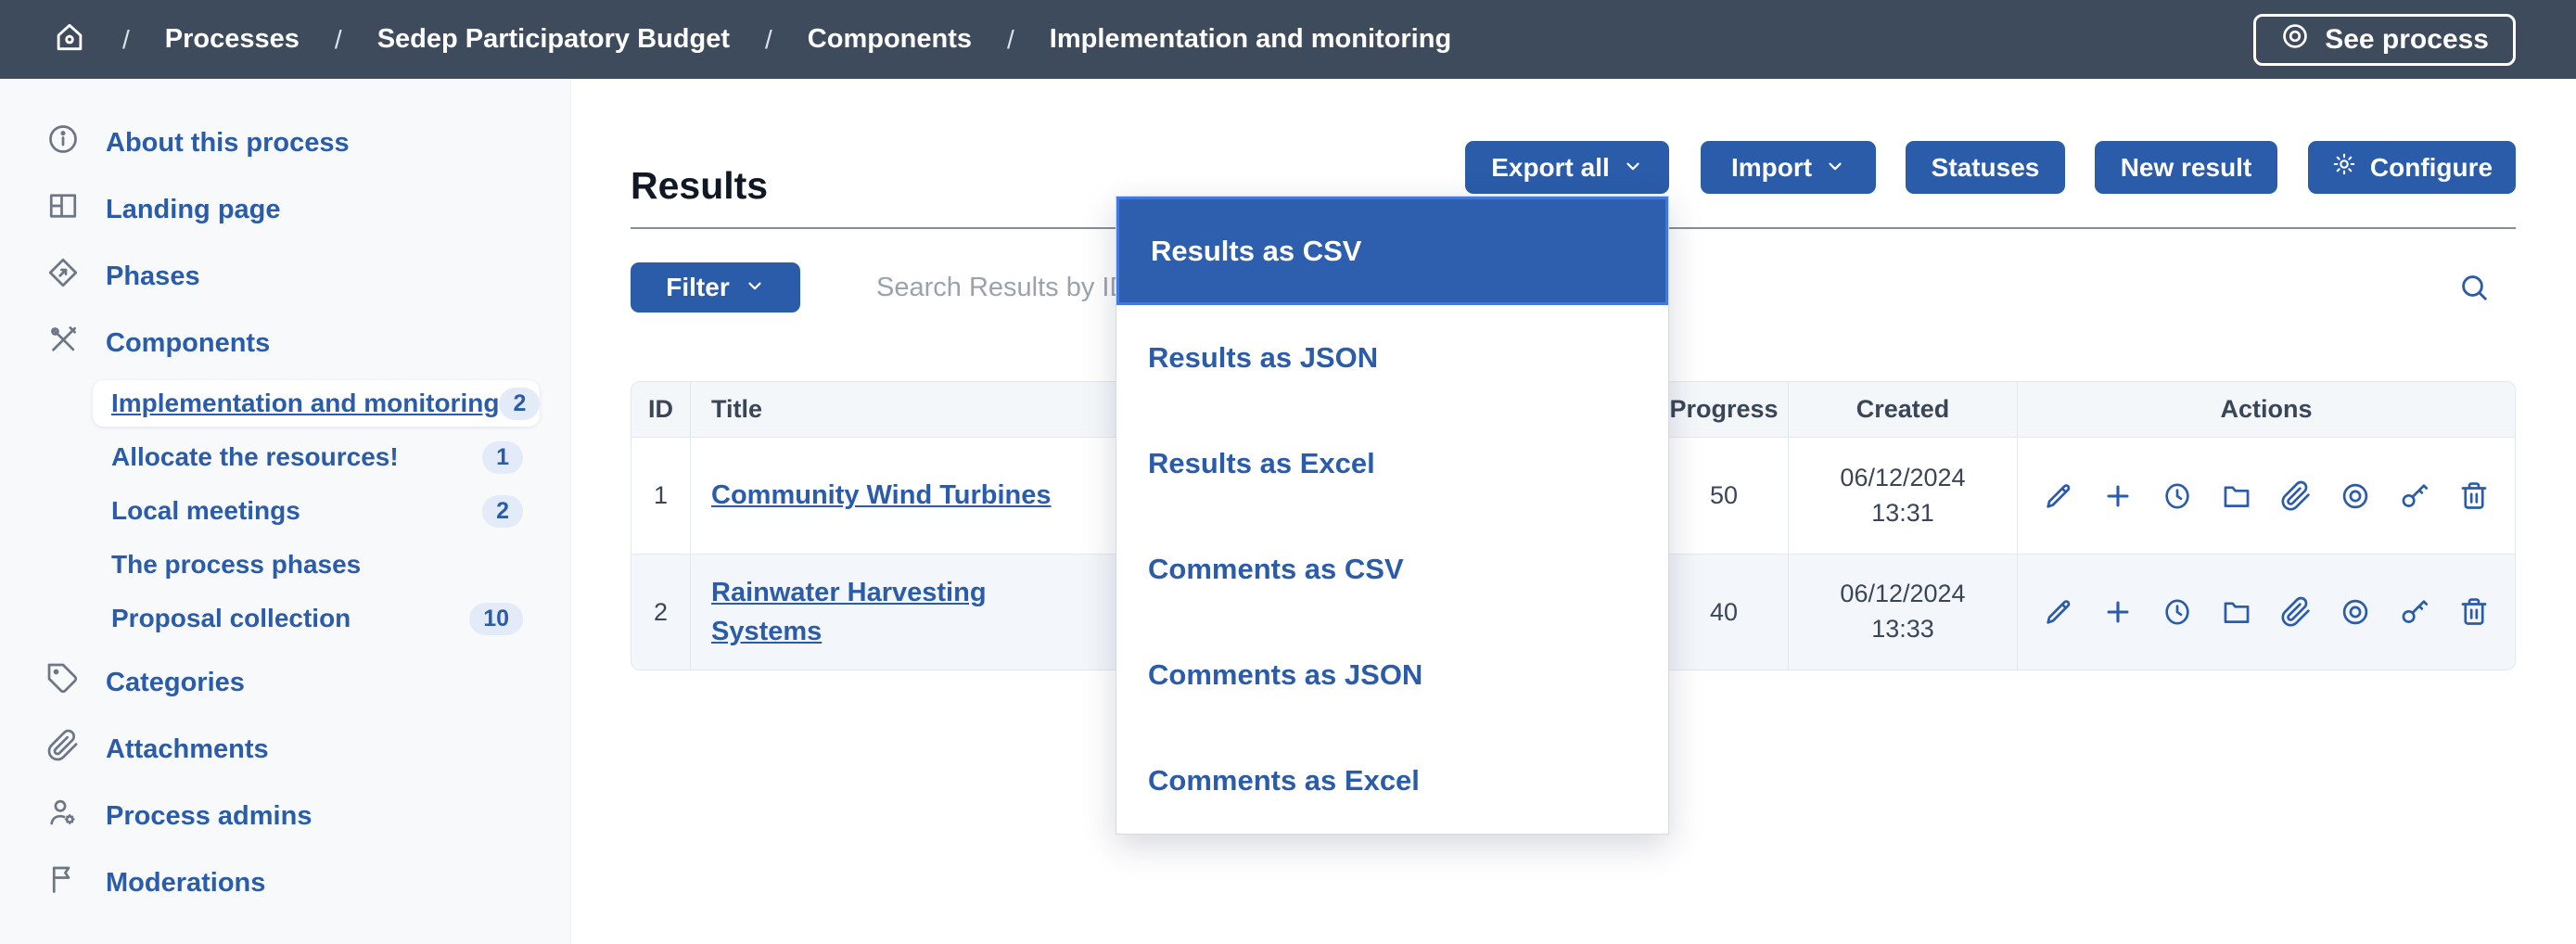 The height and width of the screenshot is (944, 2576). I want to click on sidebar-item-label: Moderations, so click(186, 882).